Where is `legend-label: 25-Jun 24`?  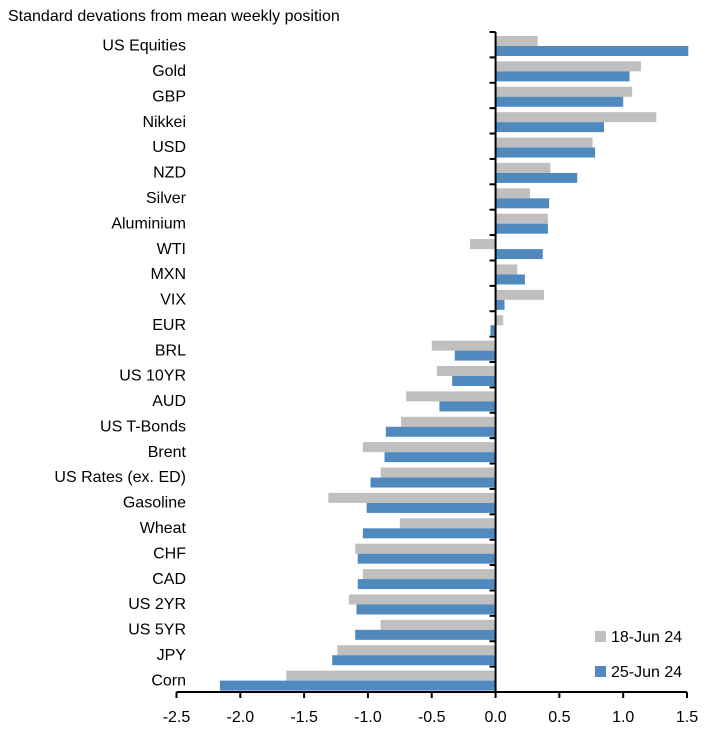 legend-label: 25-Jun 24 is located at coordinates (646, 672).